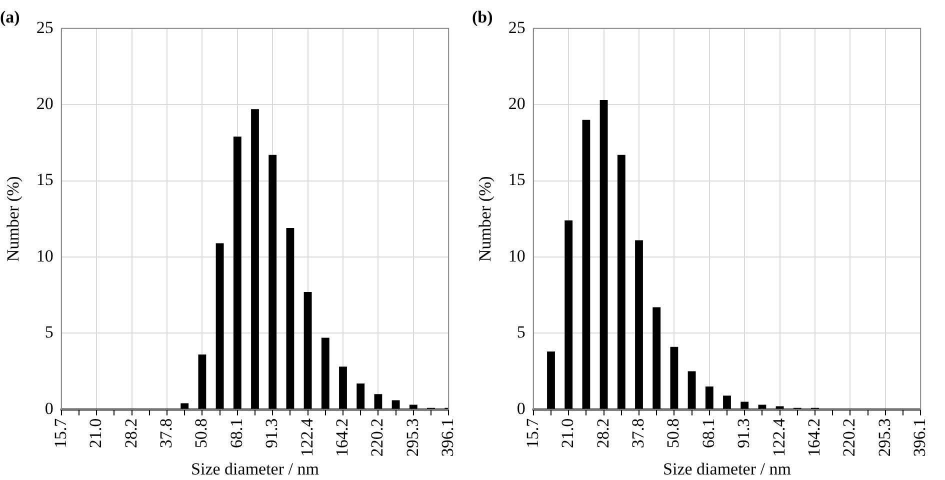  What do you see at coordinates (10, 17) in the screenshot?
I see `chart-title: (a)` at bounding box center [10, 17].